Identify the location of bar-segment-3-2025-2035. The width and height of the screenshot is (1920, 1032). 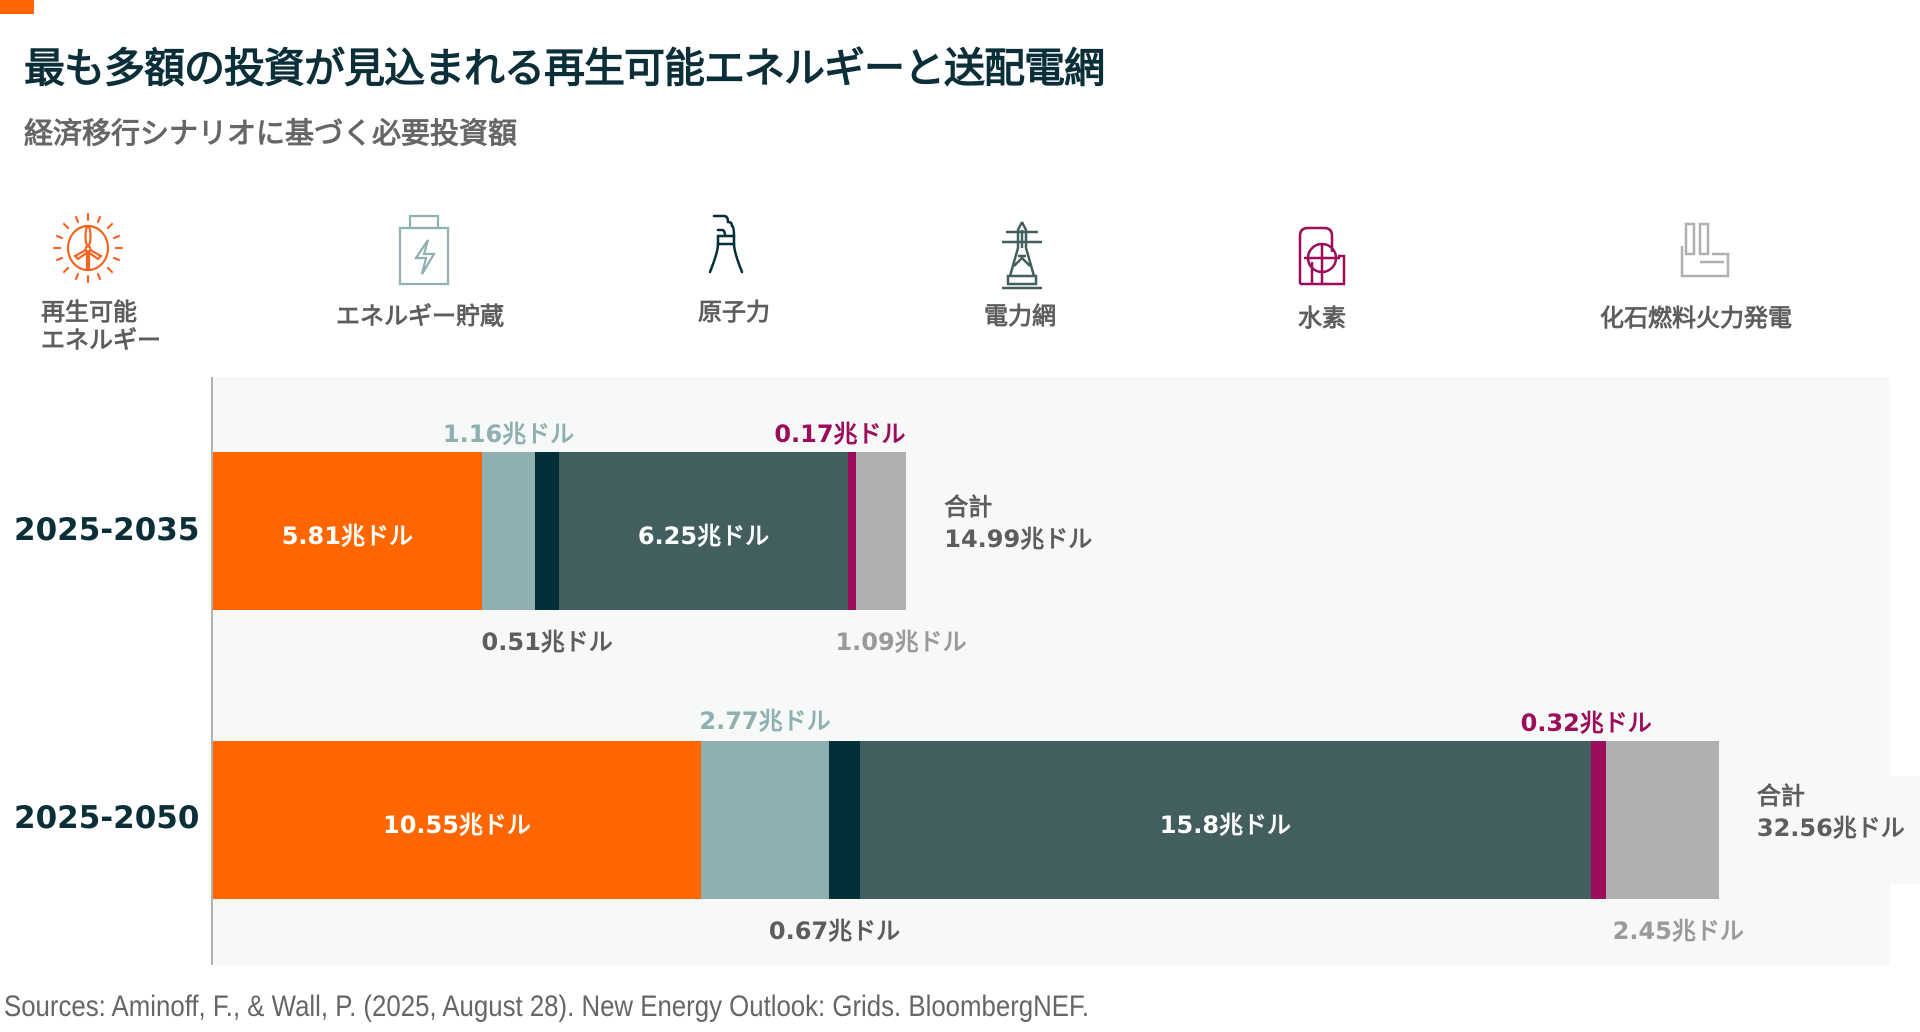
(547, 531).